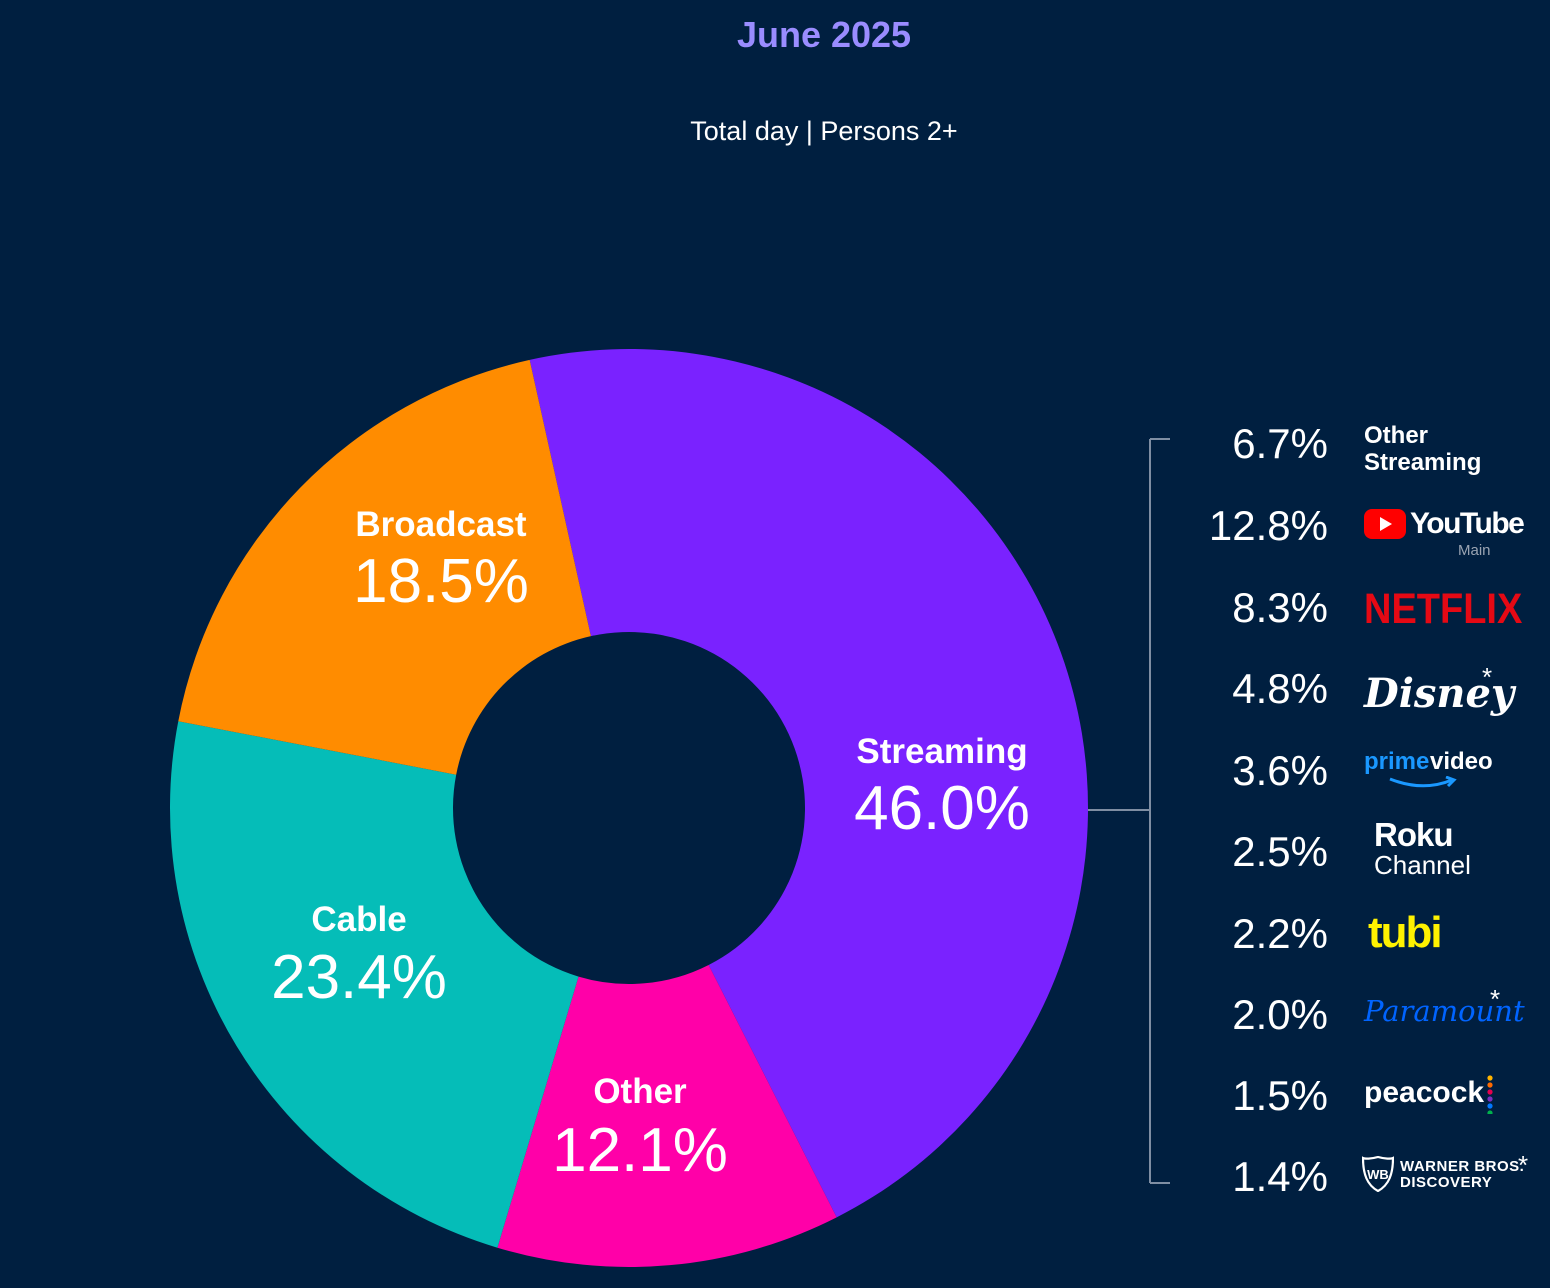 The height and width of the screenshot is (1288, 1550). What do you see at coordinates (358, 919) in the screenshot?
I see `slice-label-cable: Cable` at bounding box center [358, 919].